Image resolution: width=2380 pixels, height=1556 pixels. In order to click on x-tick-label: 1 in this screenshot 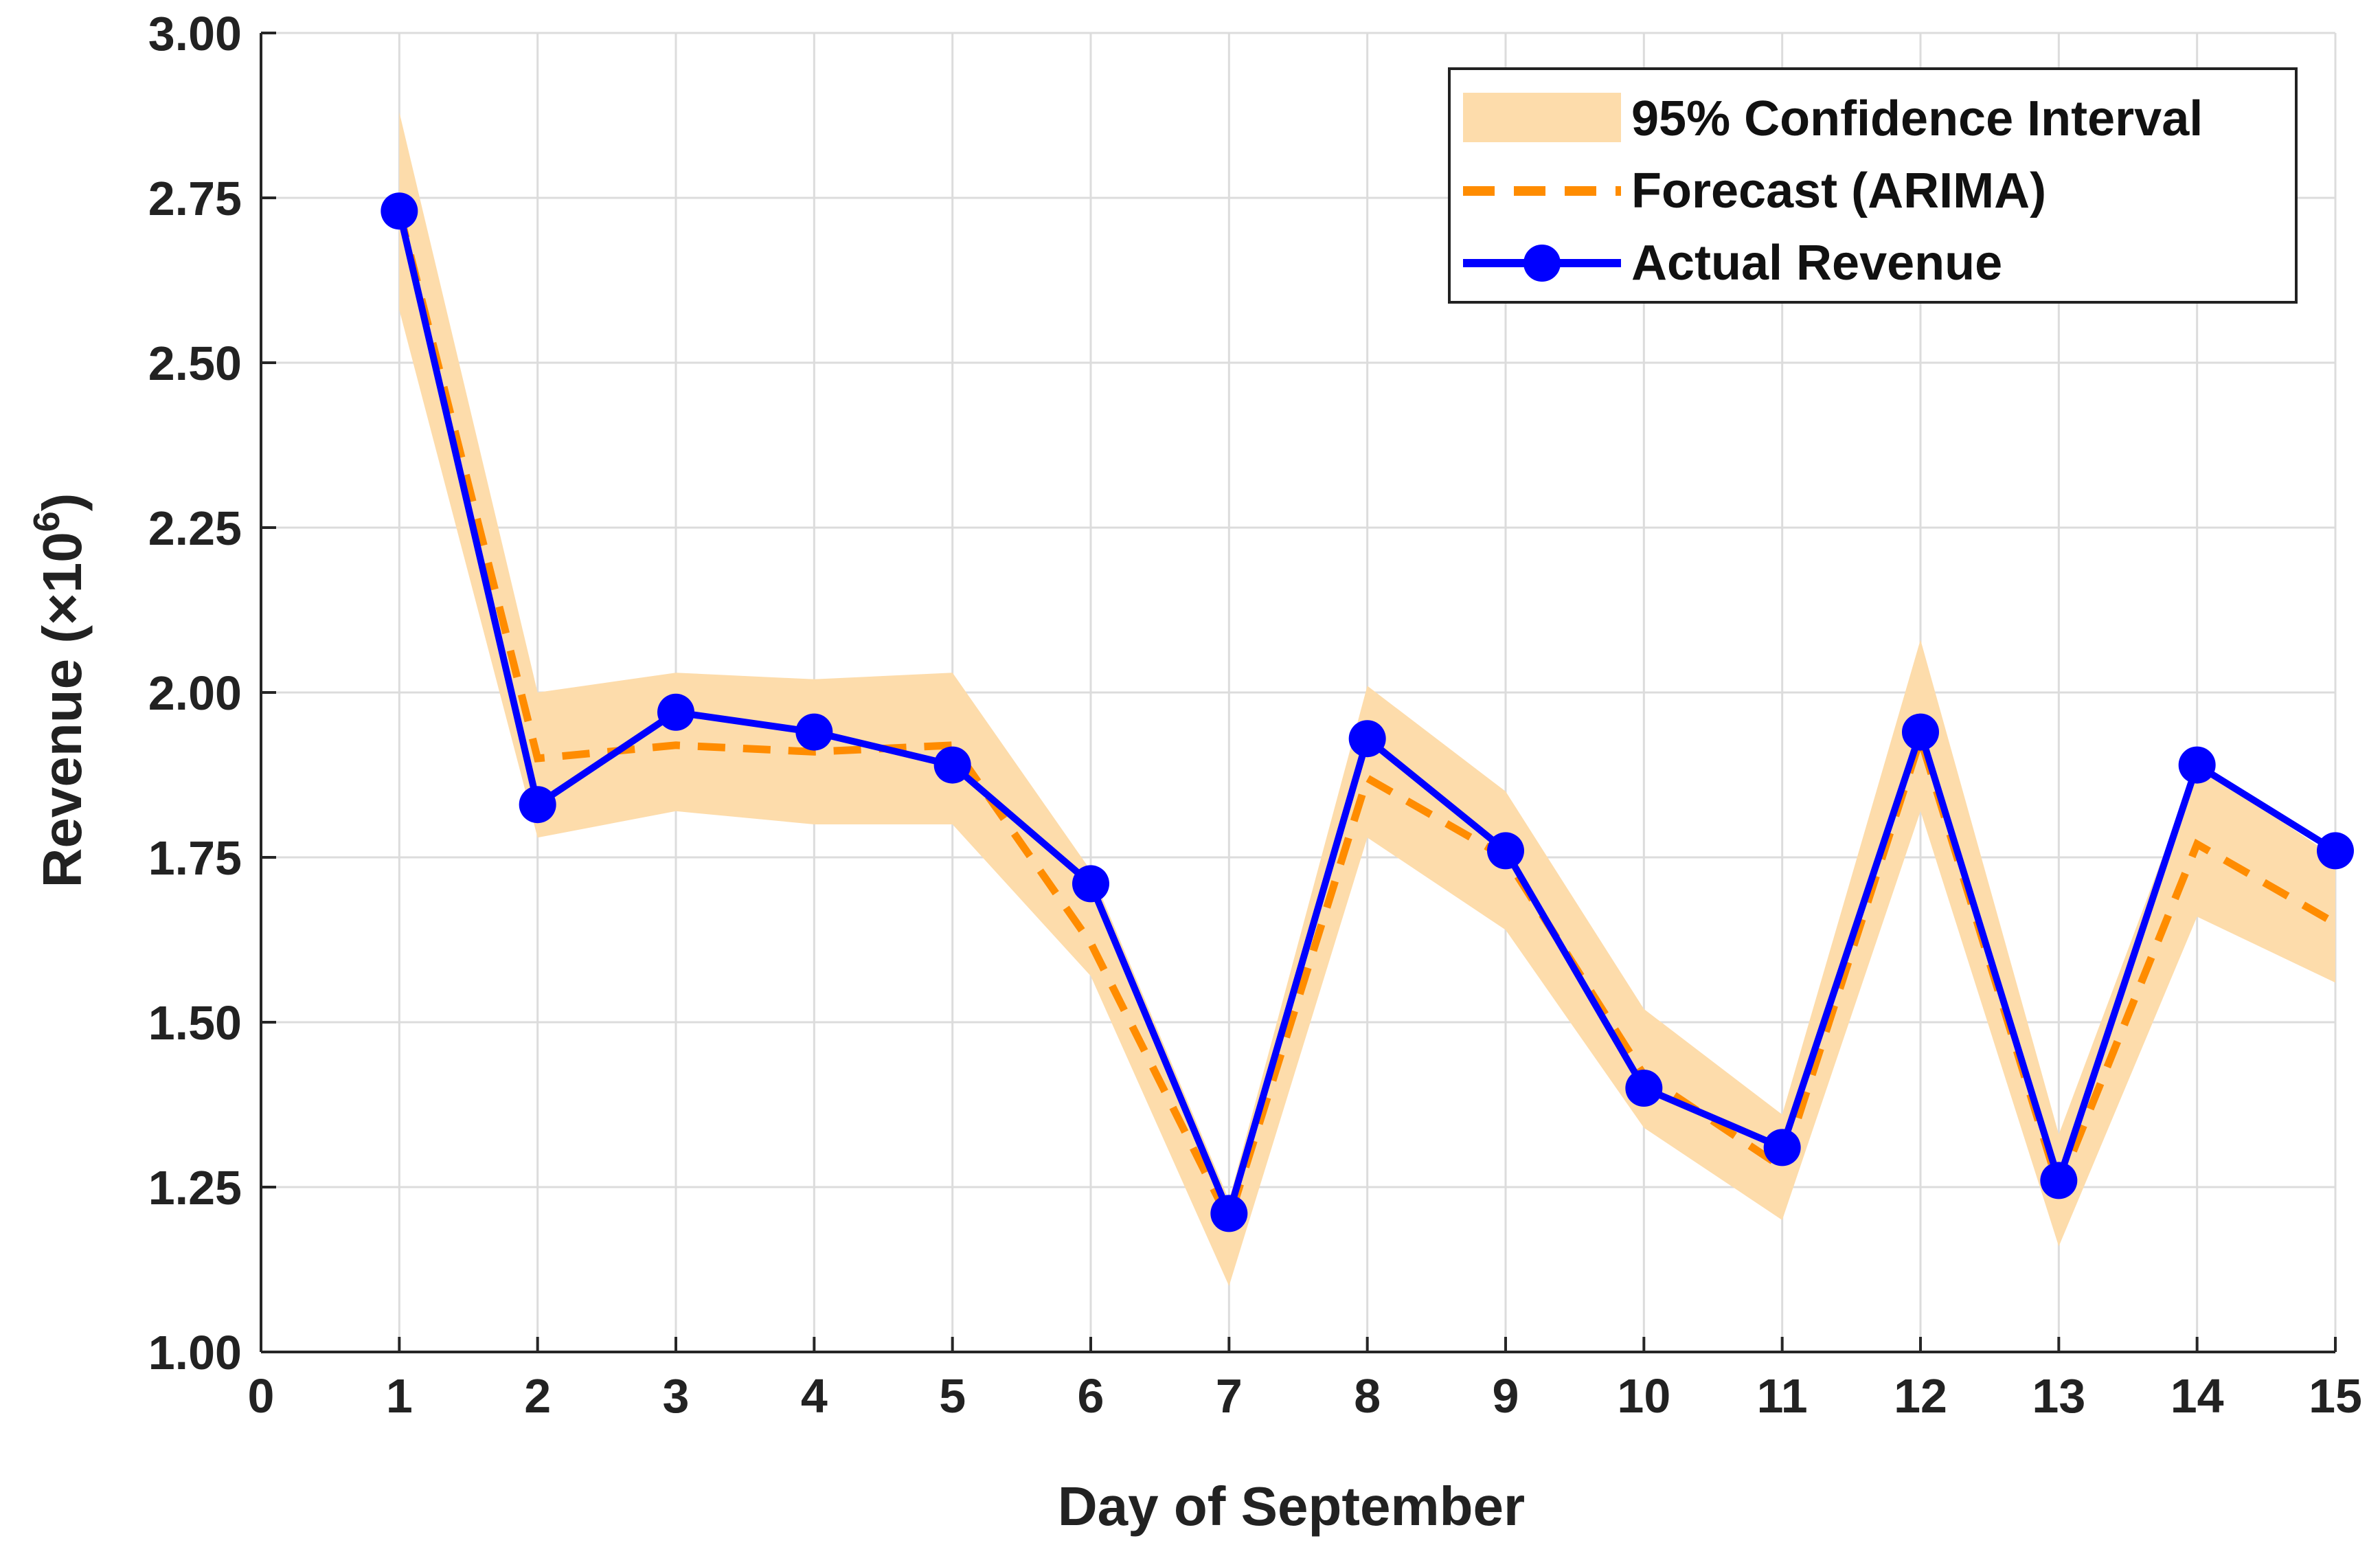, I will do `click(399, 1396)`.